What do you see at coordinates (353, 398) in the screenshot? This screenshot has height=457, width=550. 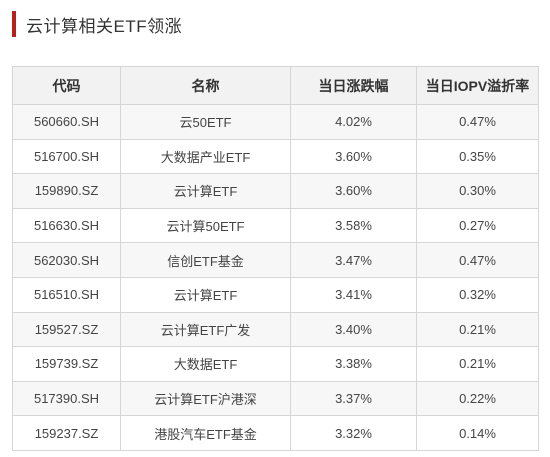 I see `cell-daily-change: 3.37%` at bounding box center [353, 398].